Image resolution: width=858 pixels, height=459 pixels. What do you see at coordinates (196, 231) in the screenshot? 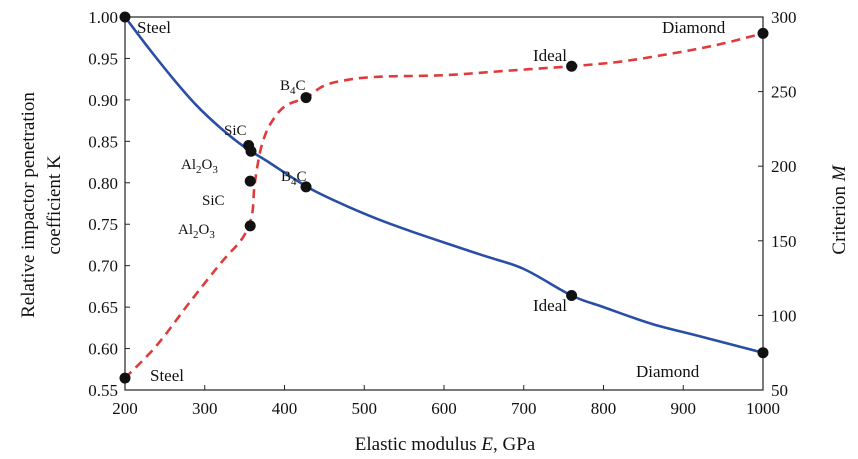
I see `label-al2o3-lower: Al2O3` at bounding box center [196, 231].